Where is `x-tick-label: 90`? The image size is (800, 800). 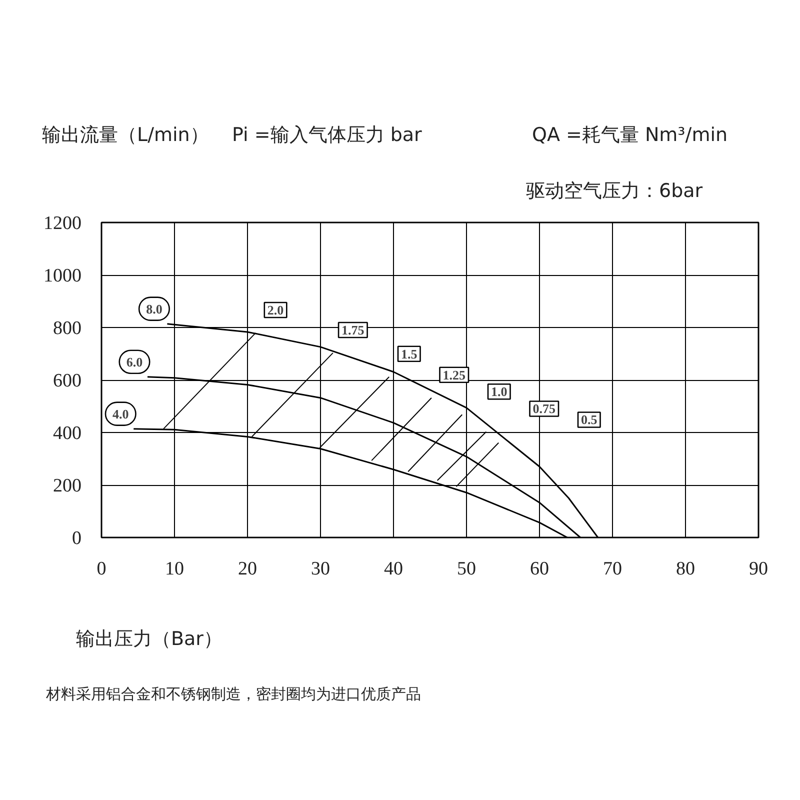
x-tick-label: 90 is located at coordinates (758, 569).